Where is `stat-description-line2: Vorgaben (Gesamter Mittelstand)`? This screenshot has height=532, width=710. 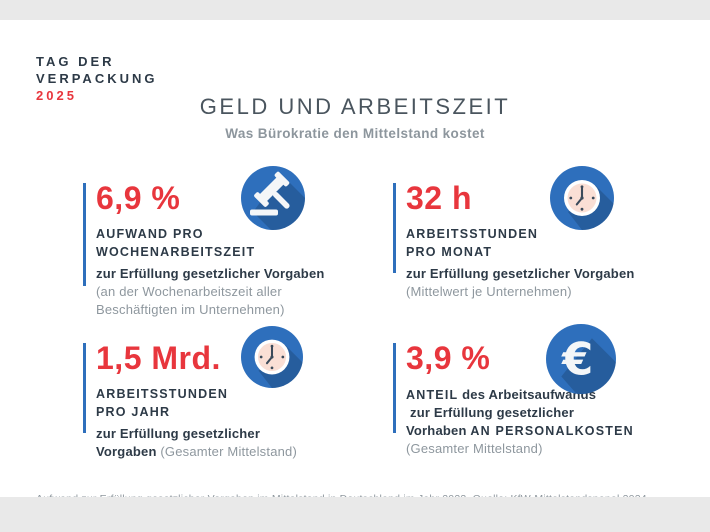
stat-description-line2: Vorgaben (Gesamter Mittelstand) is located at coordinates (243, 452).